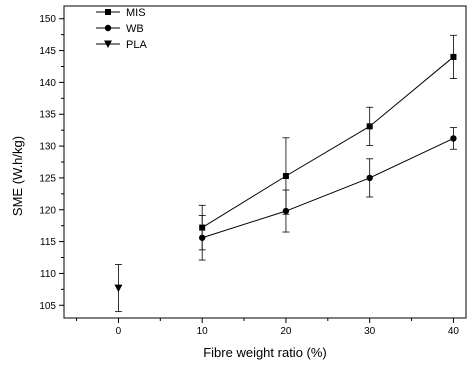 The height and width of the screenshot is (365, 470). What do you see at coordinates (17, 176) in the screenshot?
I see `y-axis-title: SME (W.h/kg)` at bounding box center [17, 176].